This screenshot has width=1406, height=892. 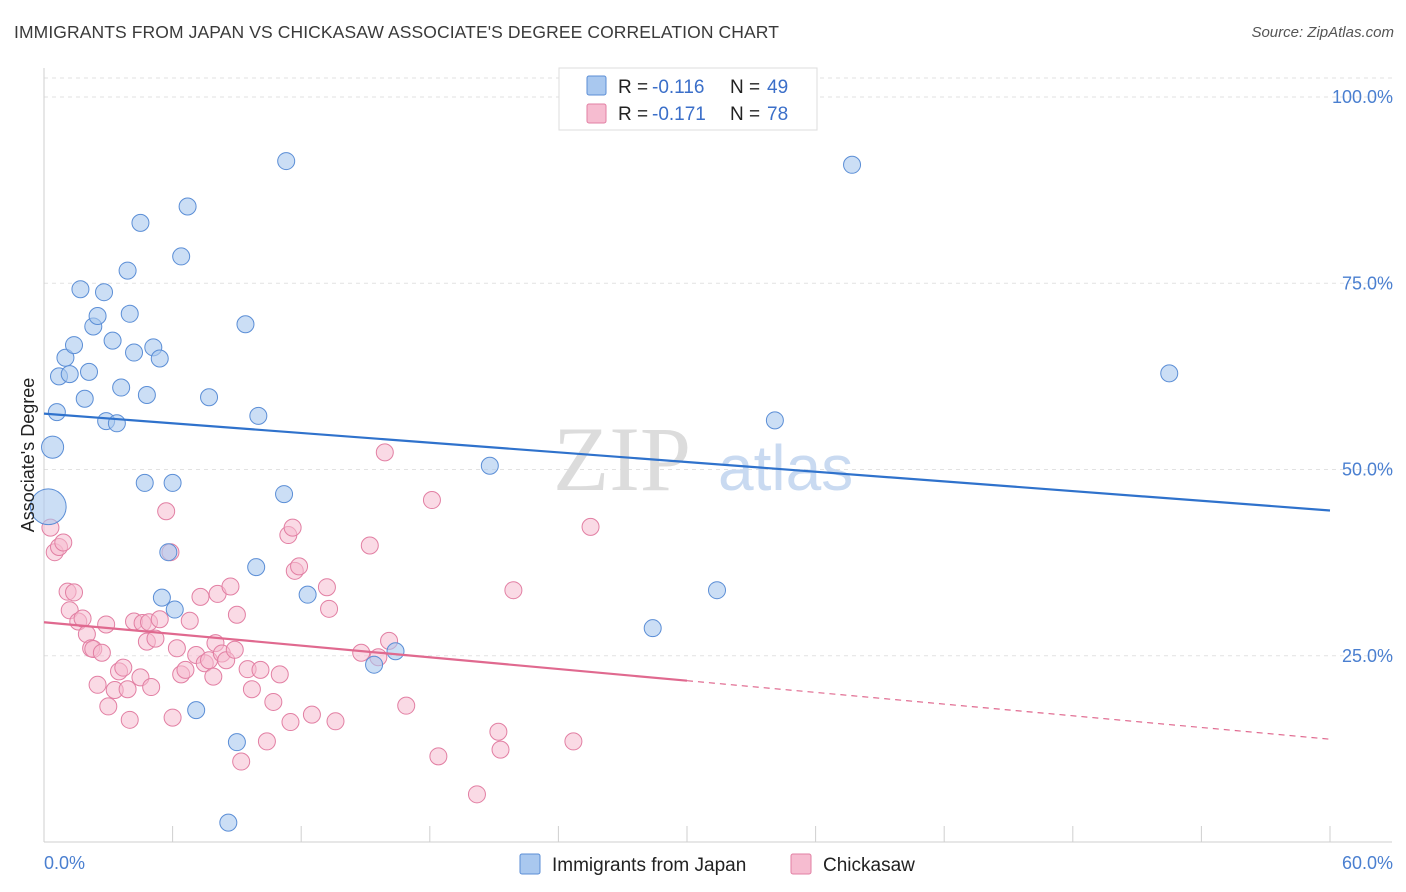 What do you see at coordinates (679, 114) in the screenshot?
I see `legend-r-value-chickasaw: -0.171` at bounding box center [679, 114].